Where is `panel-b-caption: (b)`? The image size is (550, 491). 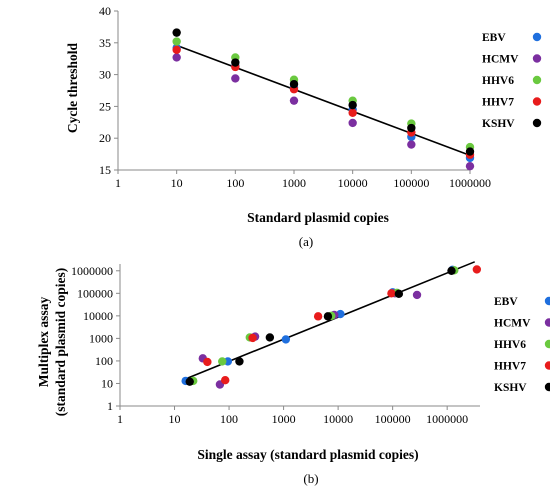
panel-b-caption: (b) is located at coordinates (310, 478).